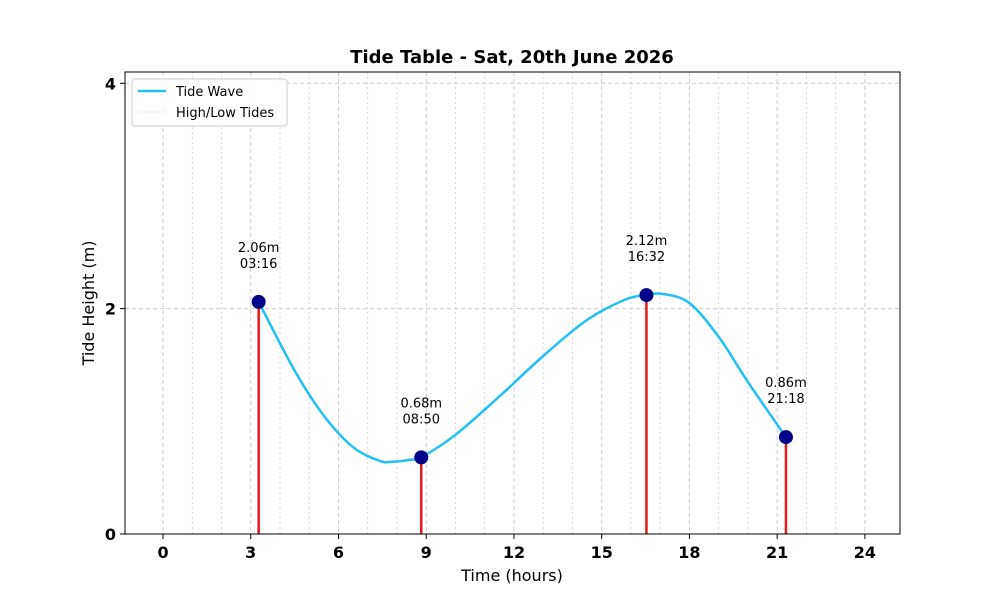 The image size is (1000, 600). I want to click on tide-time-label: 03:16, so click(258, 264).